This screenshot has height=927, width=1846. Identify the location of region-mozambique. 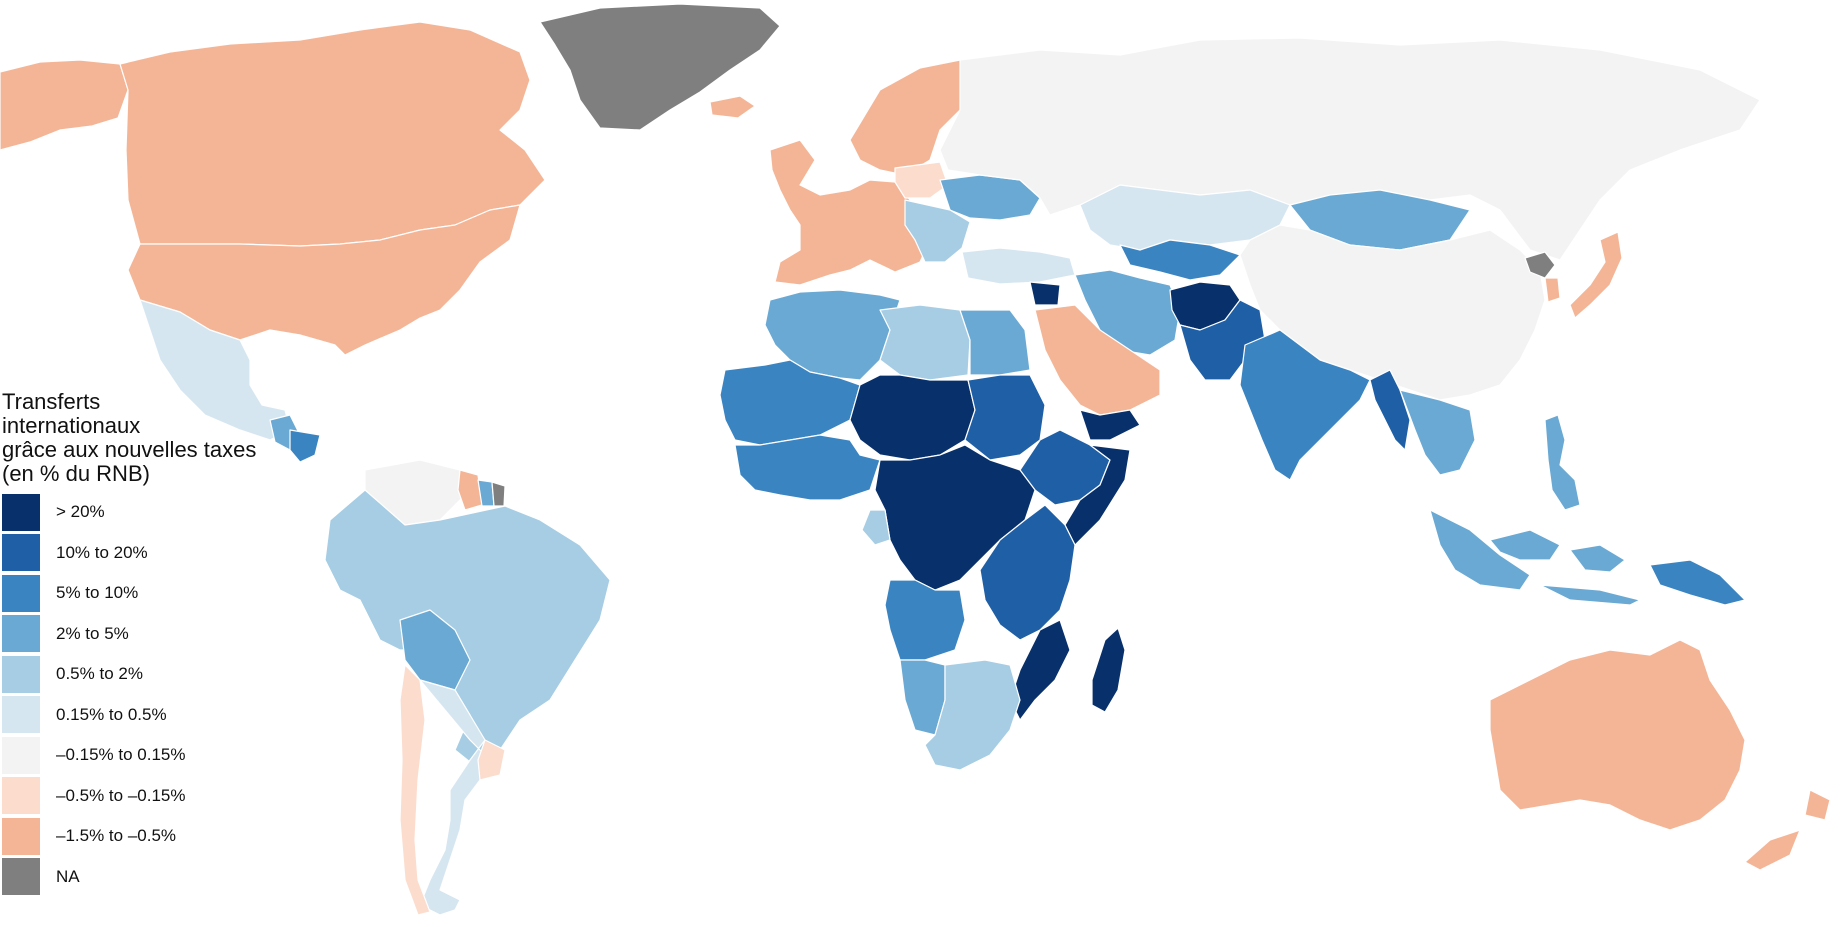
(1040, 670).